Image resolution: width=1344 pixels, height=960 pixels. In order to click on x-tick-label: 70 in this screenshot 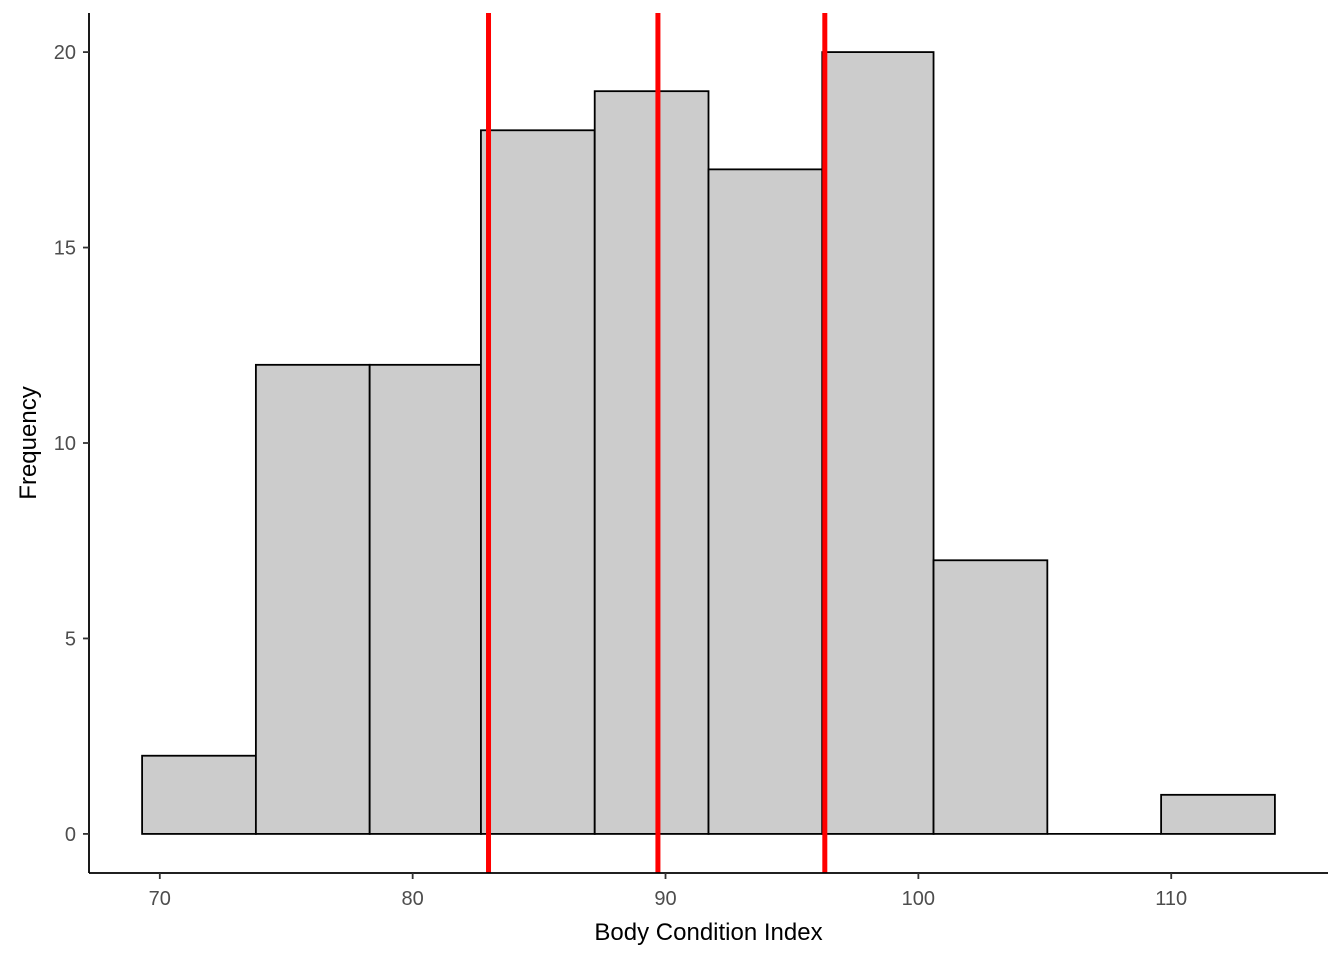, I will do `click(160, 899)`.